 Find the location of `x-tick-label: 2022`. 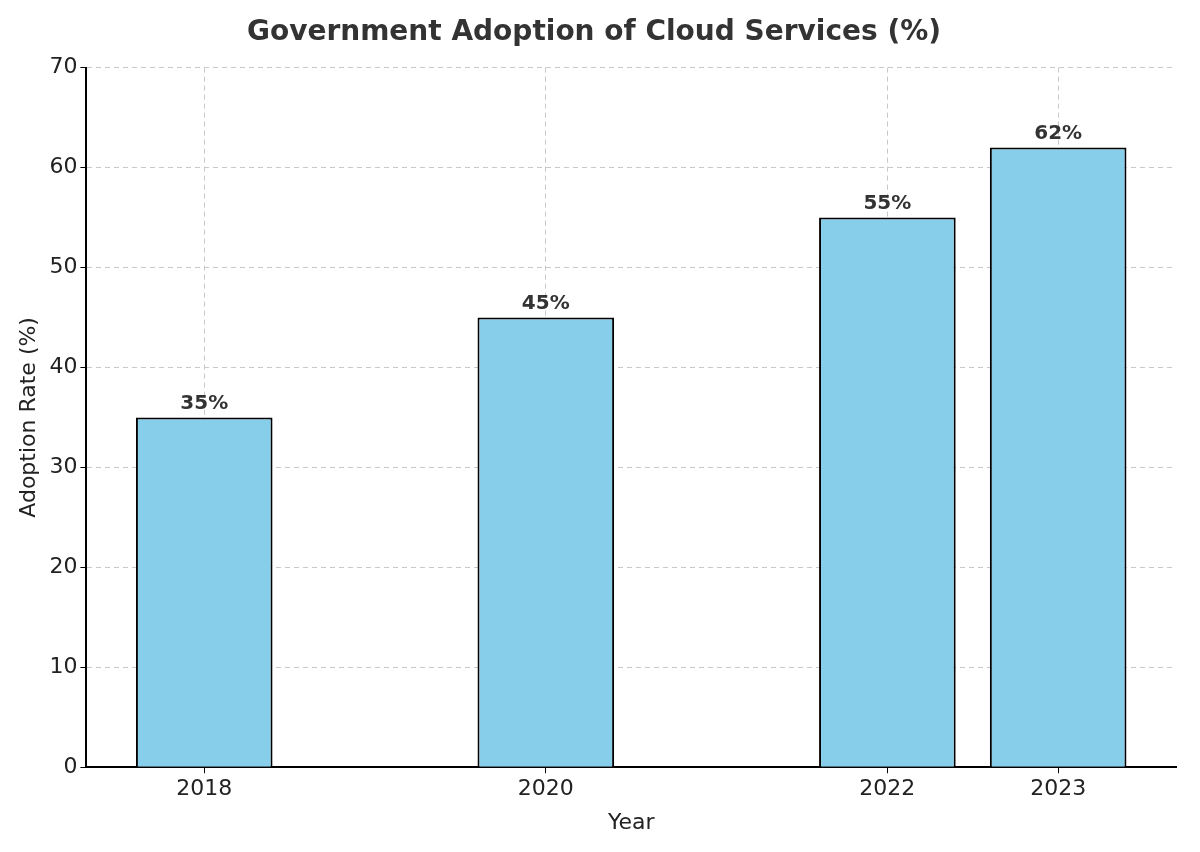

x-tick-label: 2022 is located at coordinates (887, 788).